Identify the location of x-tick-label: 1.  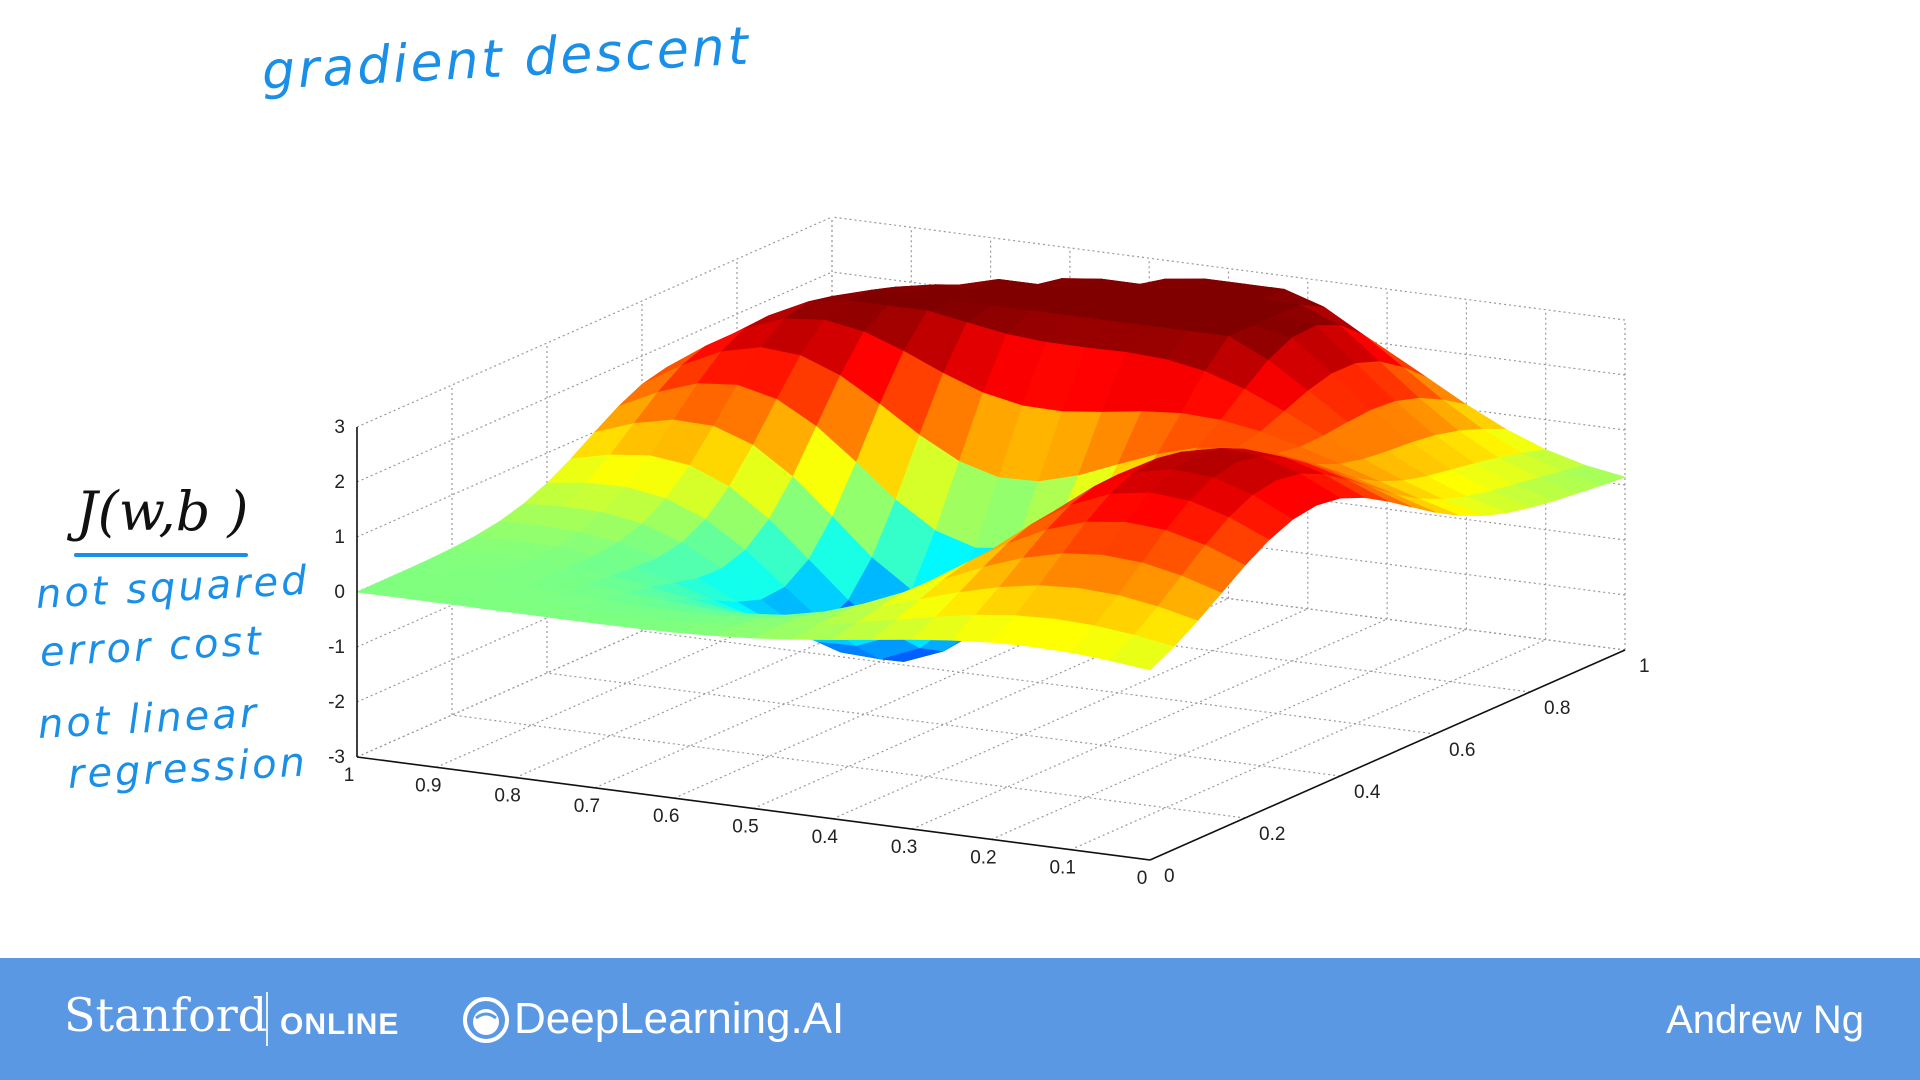
(349, 775).